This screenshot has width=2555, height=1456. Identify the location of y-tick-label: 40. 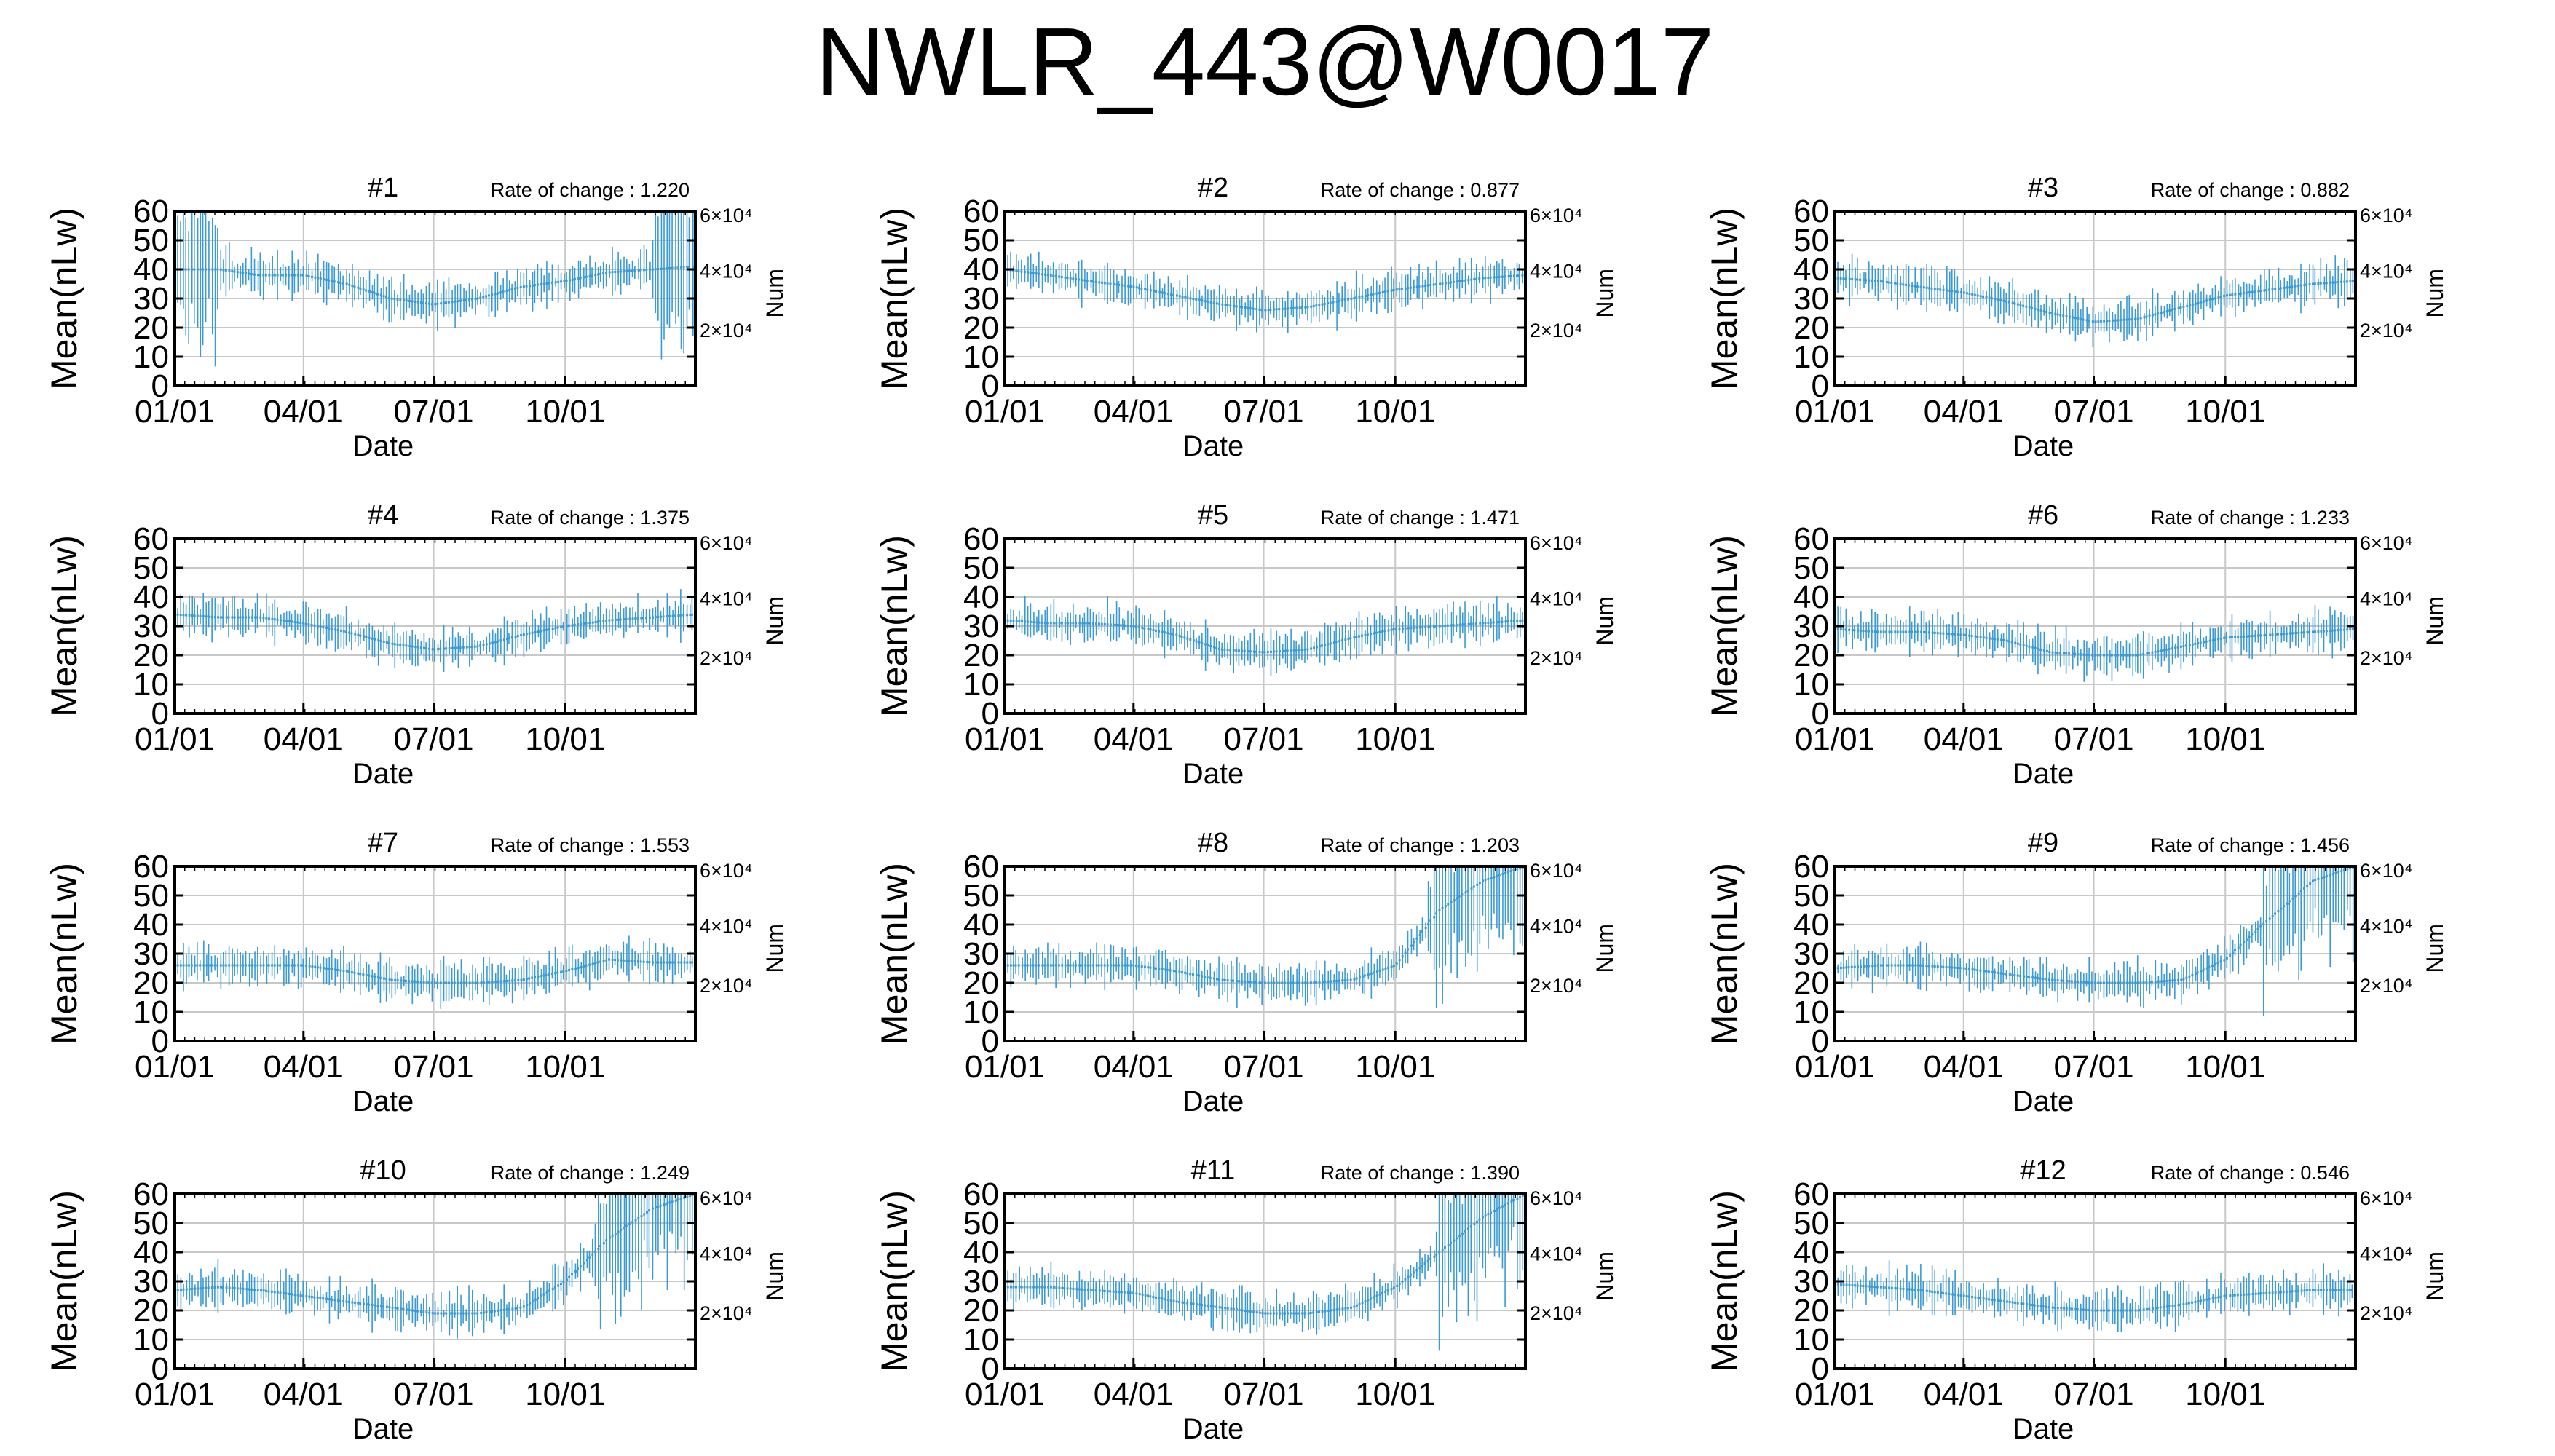
(151, 925).